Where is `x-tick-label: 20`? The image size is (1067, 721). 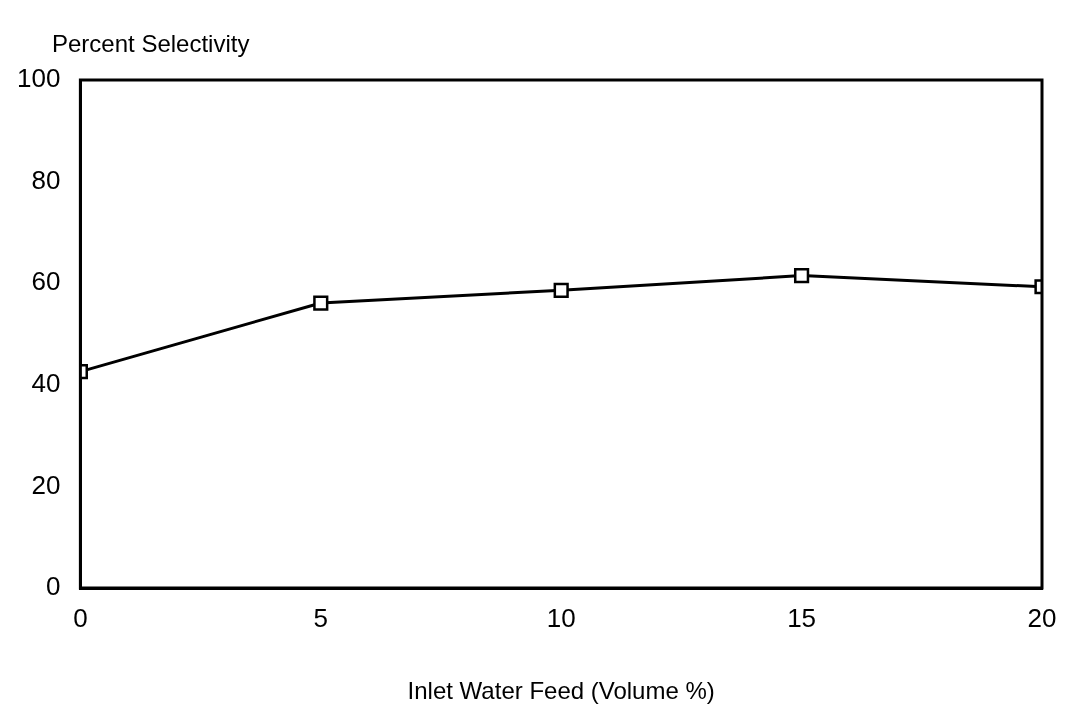 x-tick-label: 20 is located at coordinates (1042, 617).